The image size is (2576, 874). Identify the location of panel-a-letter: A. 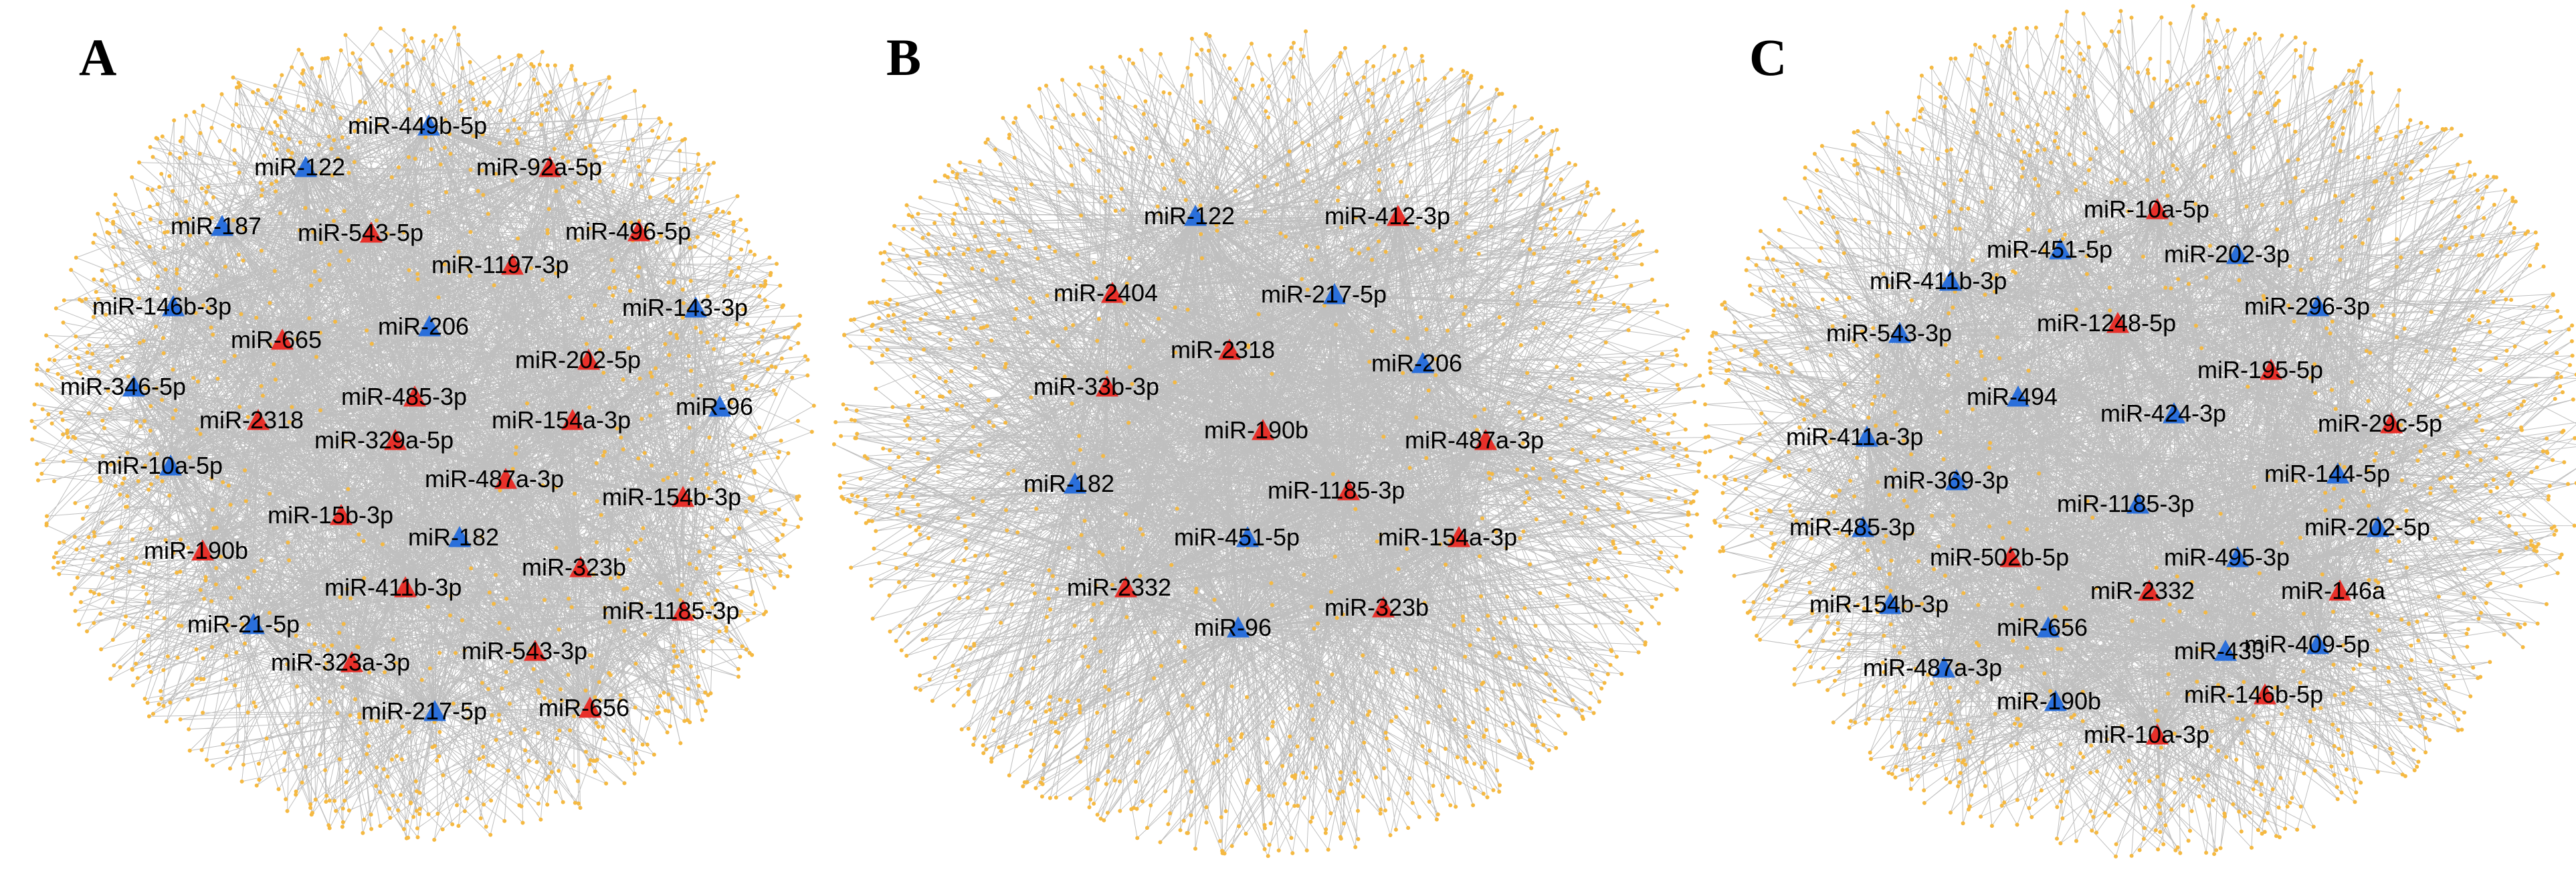
(97, 57).